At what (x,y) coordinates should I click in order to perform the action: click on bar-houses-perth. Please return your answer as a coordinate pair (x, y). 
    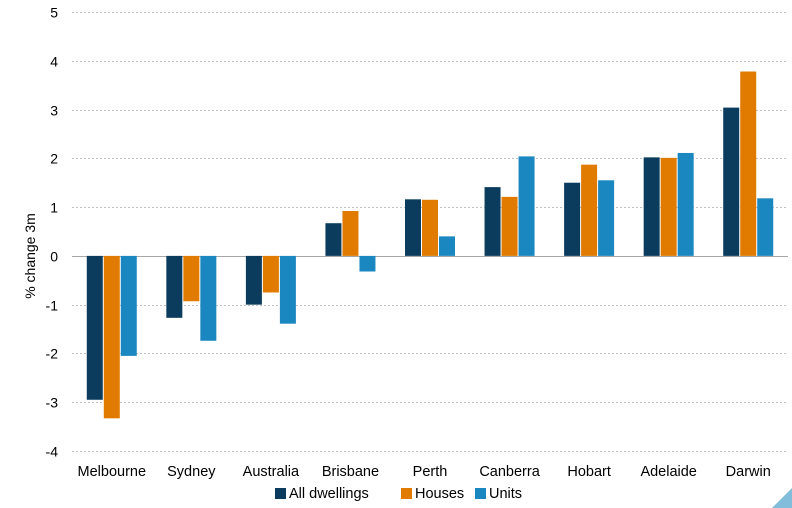
    Looking at the image, I should click on (430, 227).